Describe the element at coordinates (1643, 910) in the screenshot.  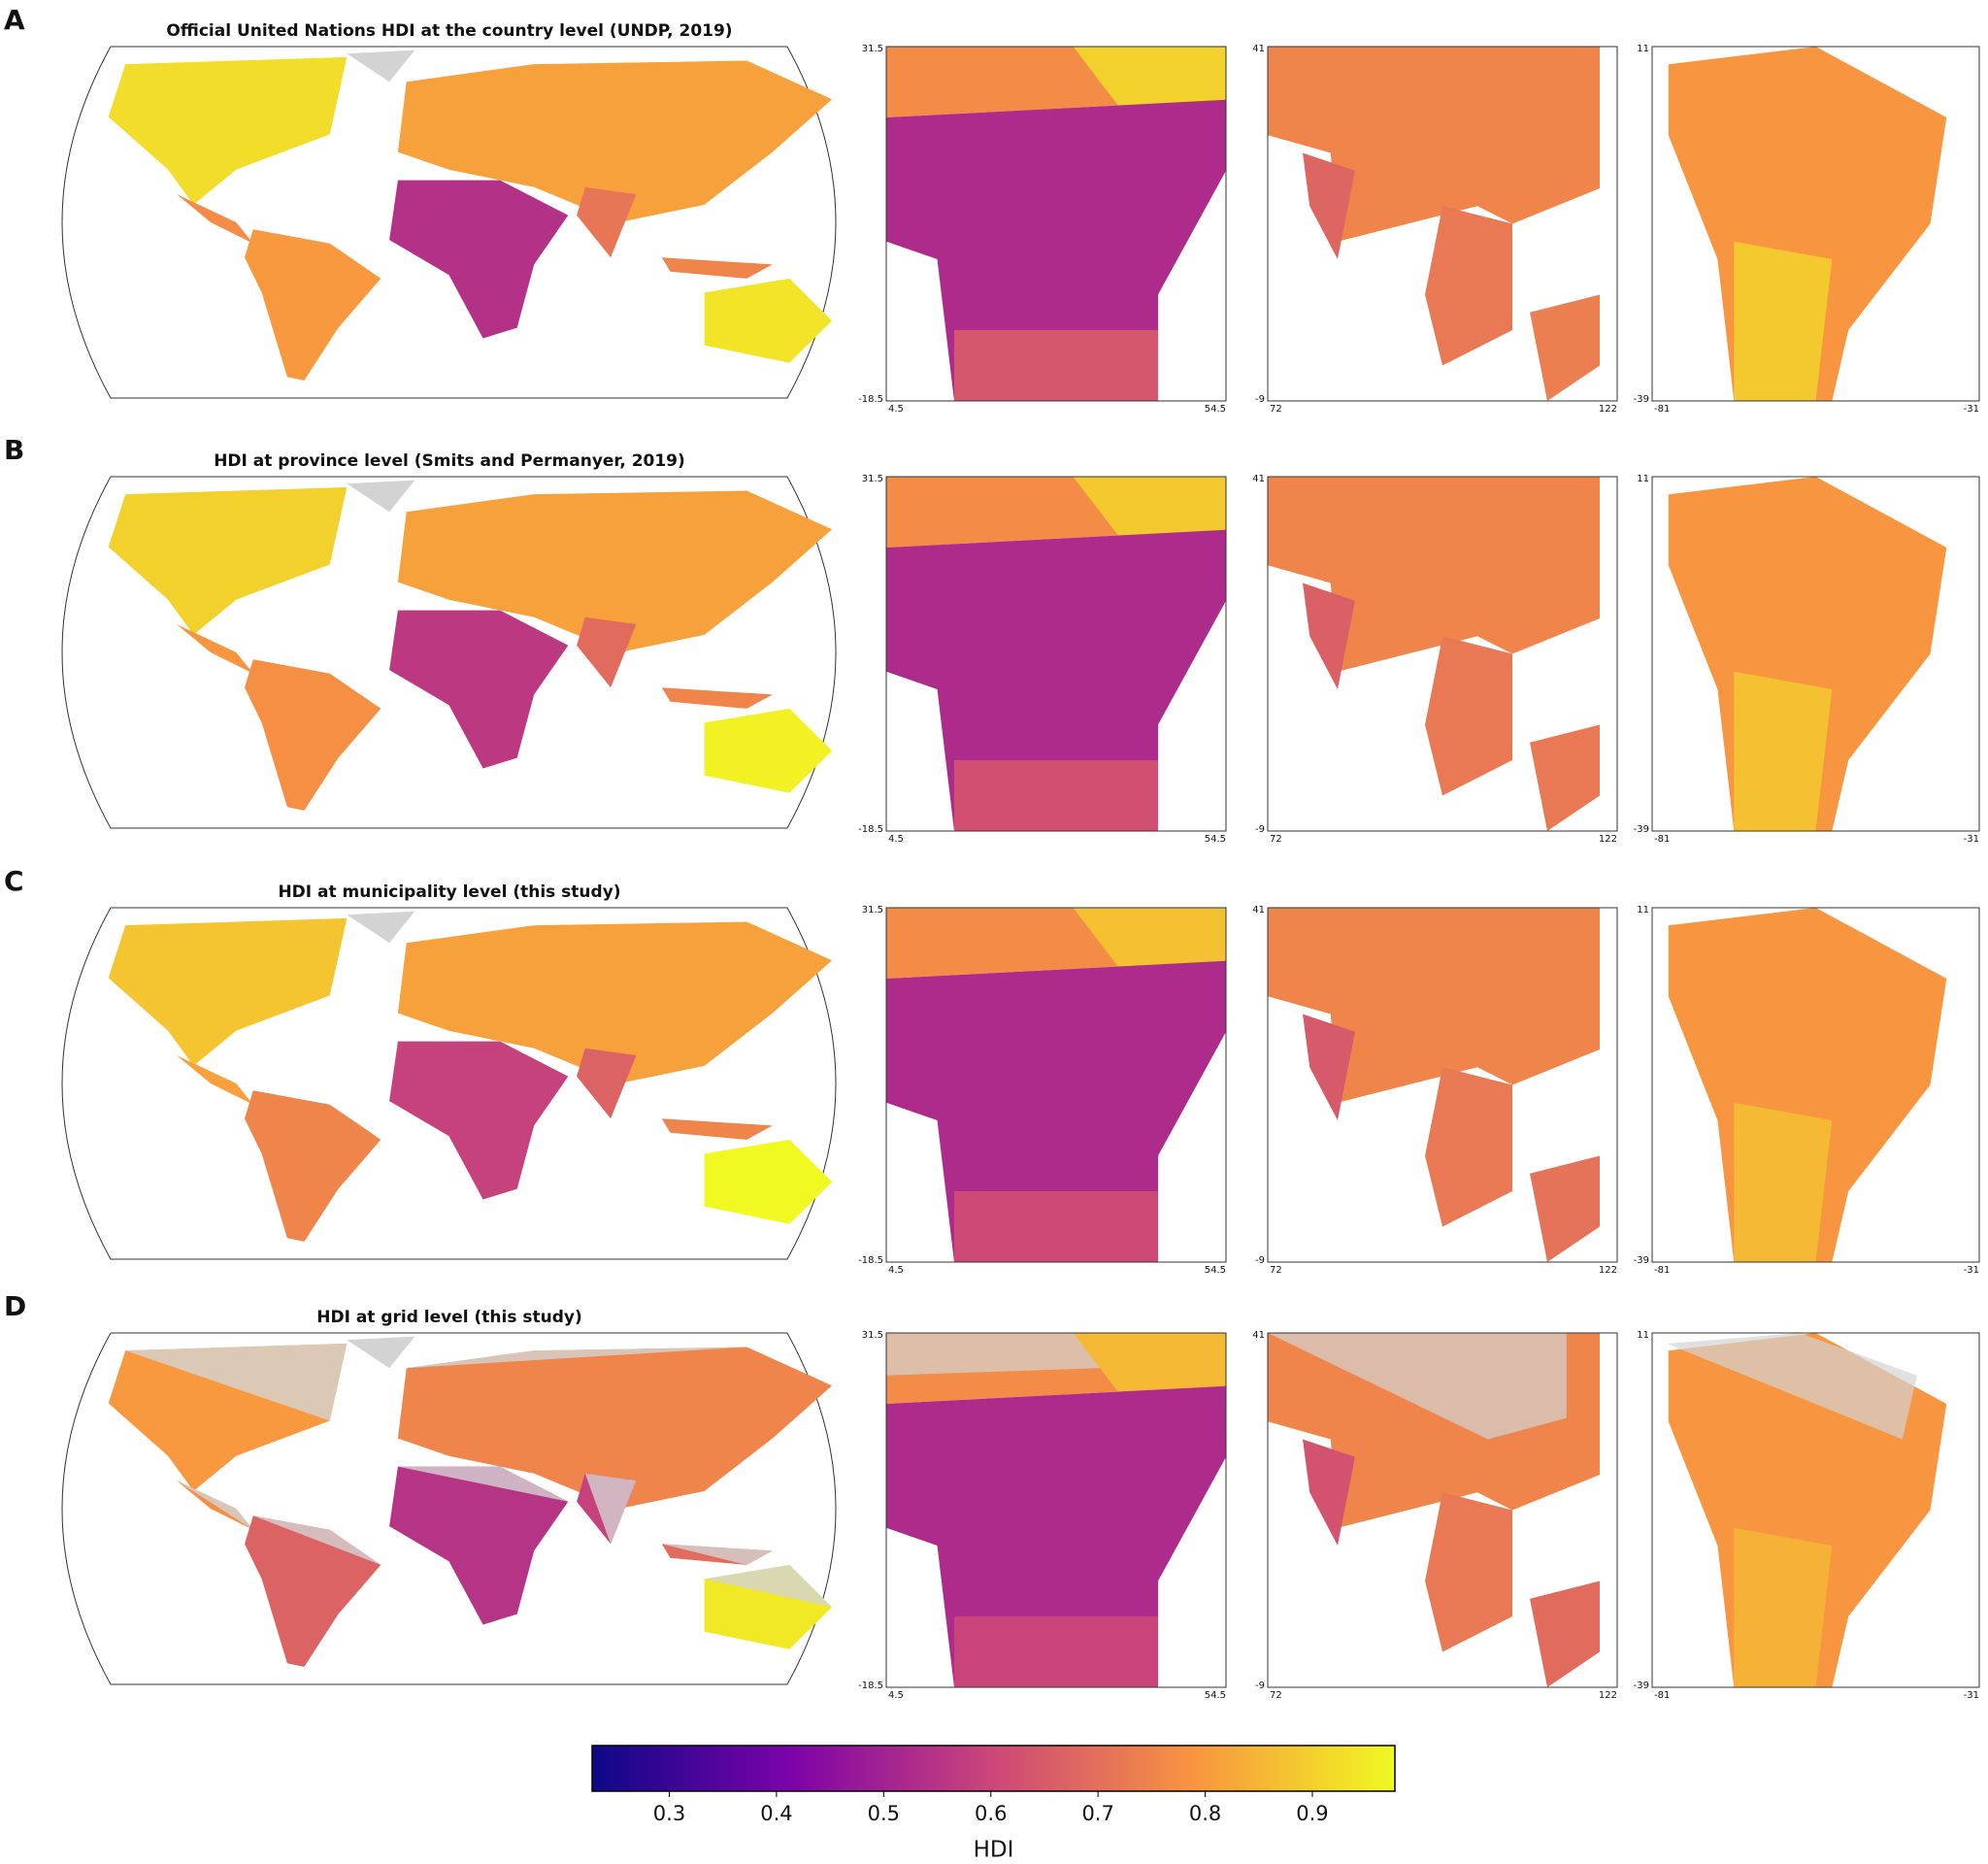
I see `inset-y-tick: 11` at that location.